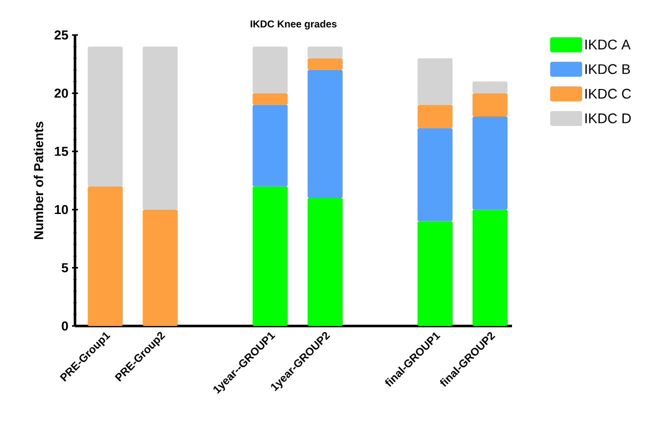  What do you see at coordinates (61, 209) in the screenshot?
I see `y-tick-label: 10` at bounding box center [61, 209].